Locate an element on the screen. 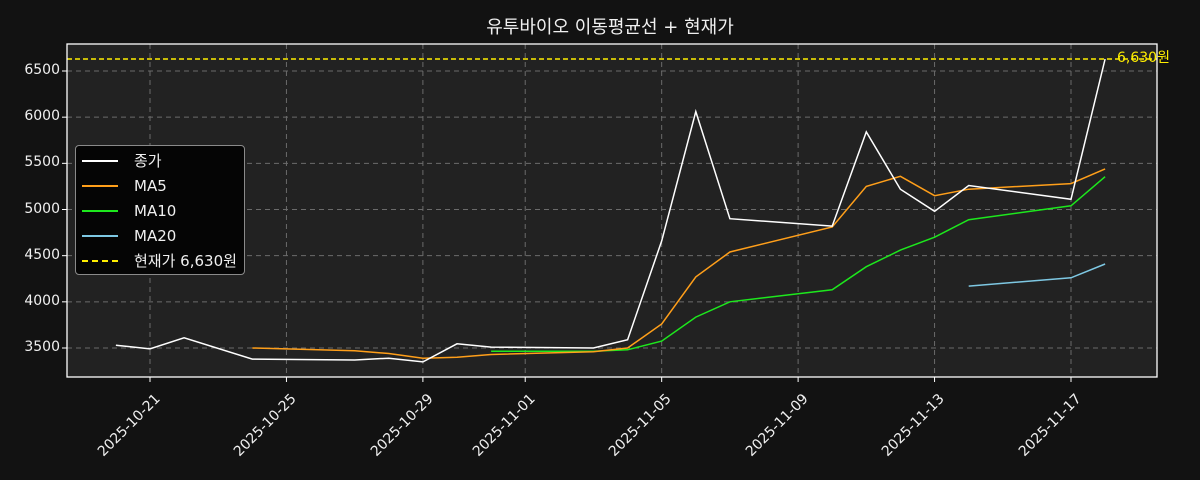 This screenshot has height=480, width=1200. legend-item-ma5: MA5 is located at coordinates (162, 185).